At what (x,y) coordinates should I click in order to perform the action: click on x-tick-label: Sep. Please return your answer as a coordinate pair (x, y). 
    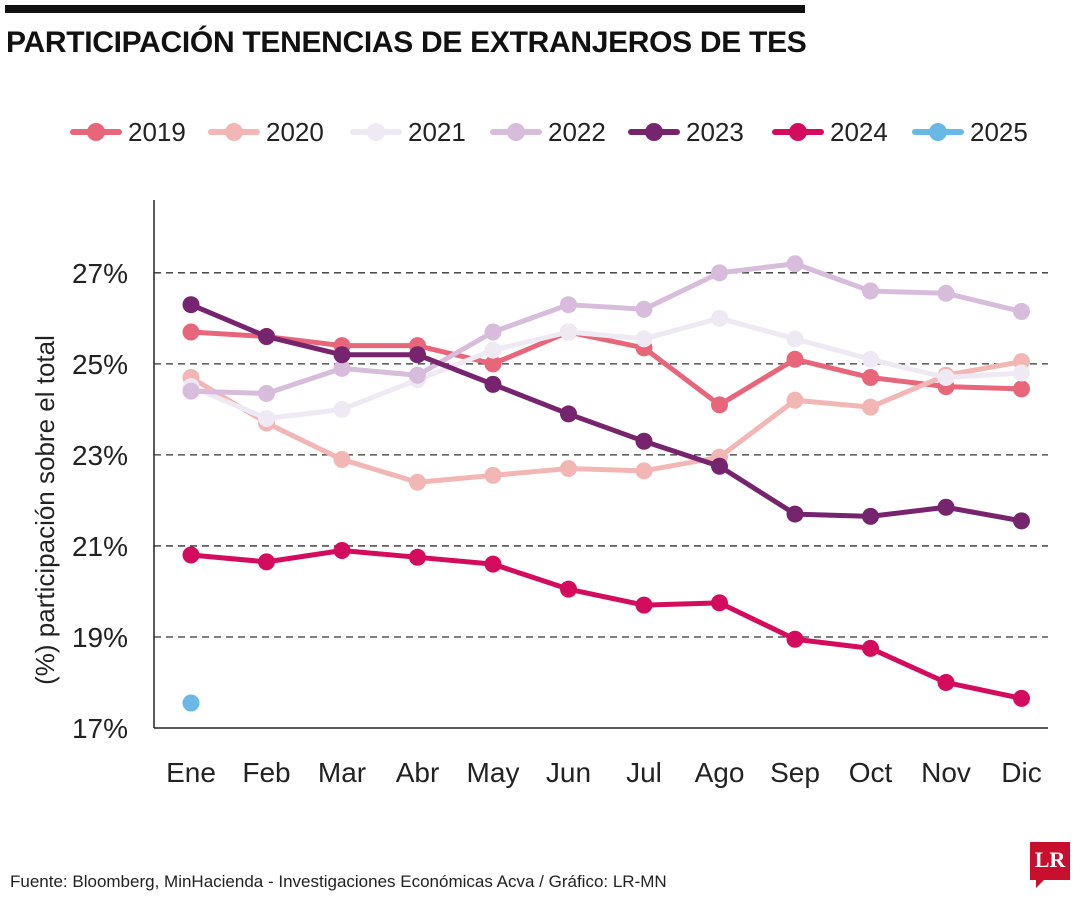
    Looking at the image, I should click on (795, 772).